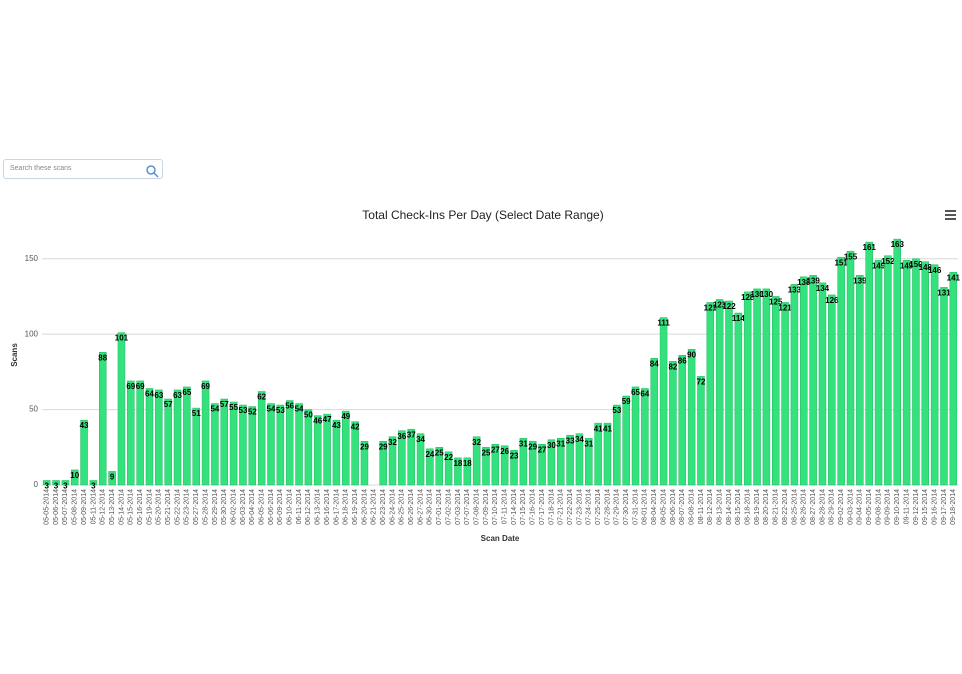 The width and height of the screenshot is (962, 674). What do you see at coordinates (794, 507) in the screenshot?
I see `x-tick-label: 08-25-2014` at bounding box center [794, 507].